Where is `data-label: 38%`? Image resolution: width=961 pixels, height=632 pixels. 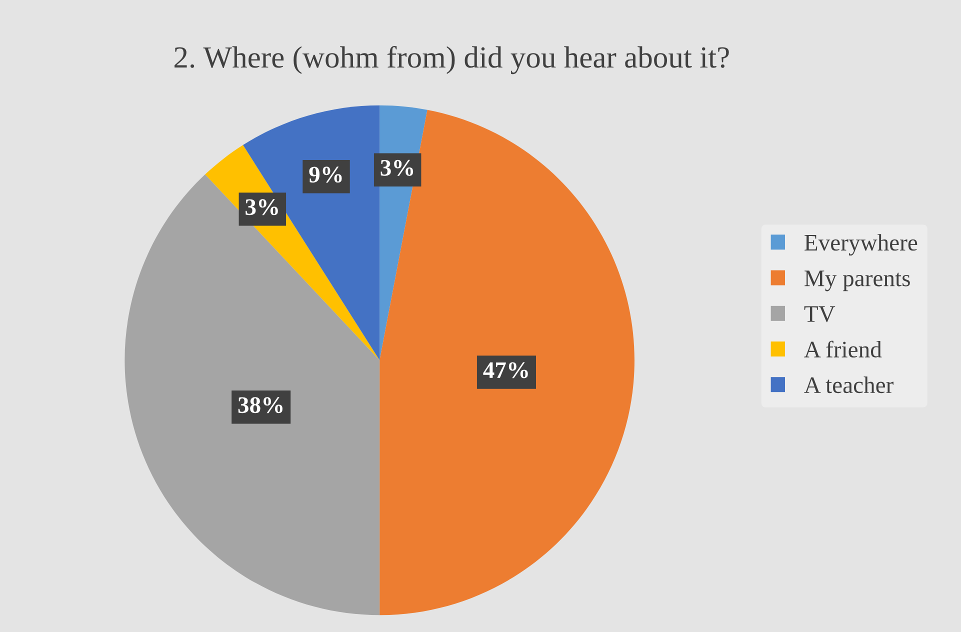
data-label: 38% is located at coordinates (260, 405).